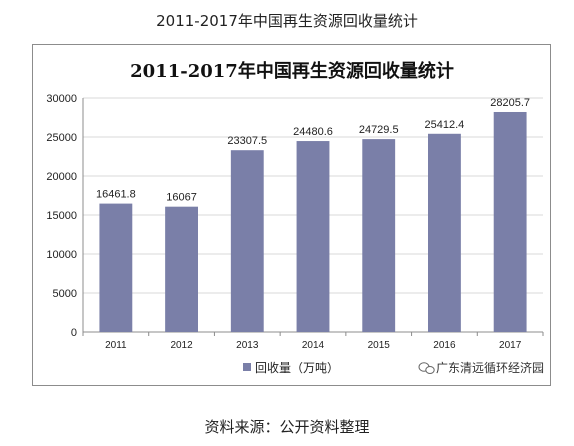 The width and height of the screenshot is (574, 446). What do you see at coordinates (61, 138) in the screenshot?
I see `y-tick-label: 25000` at bounding box center [61, 138].